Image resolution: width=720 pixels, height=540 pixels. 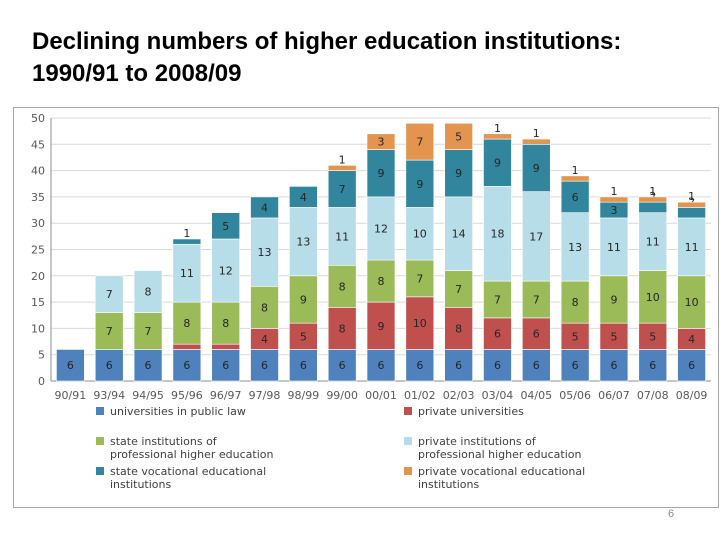 I want to click on y-tick-label: 40, so click(x=38, y=171).